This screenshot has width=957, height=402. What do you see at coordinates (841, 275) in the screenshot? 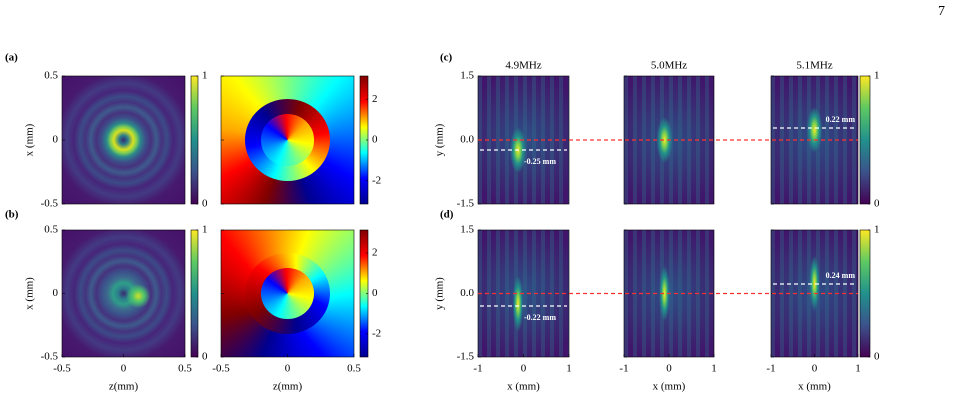
I see `shift-label: 0.24 mm` at bounding box center [841, 275].